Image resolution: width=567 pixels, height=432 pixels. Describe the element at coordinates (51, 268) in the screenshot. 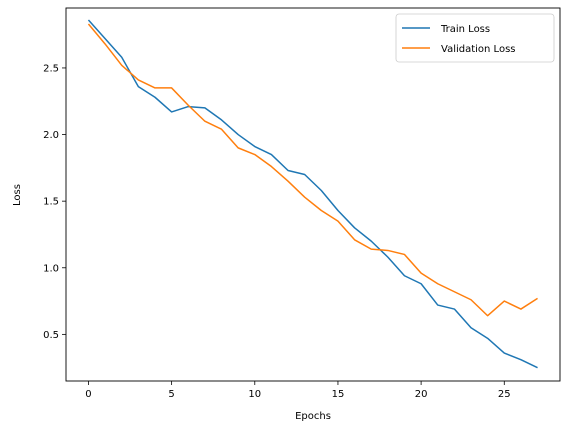

I see `y-tick-label: 1.0` at that location.